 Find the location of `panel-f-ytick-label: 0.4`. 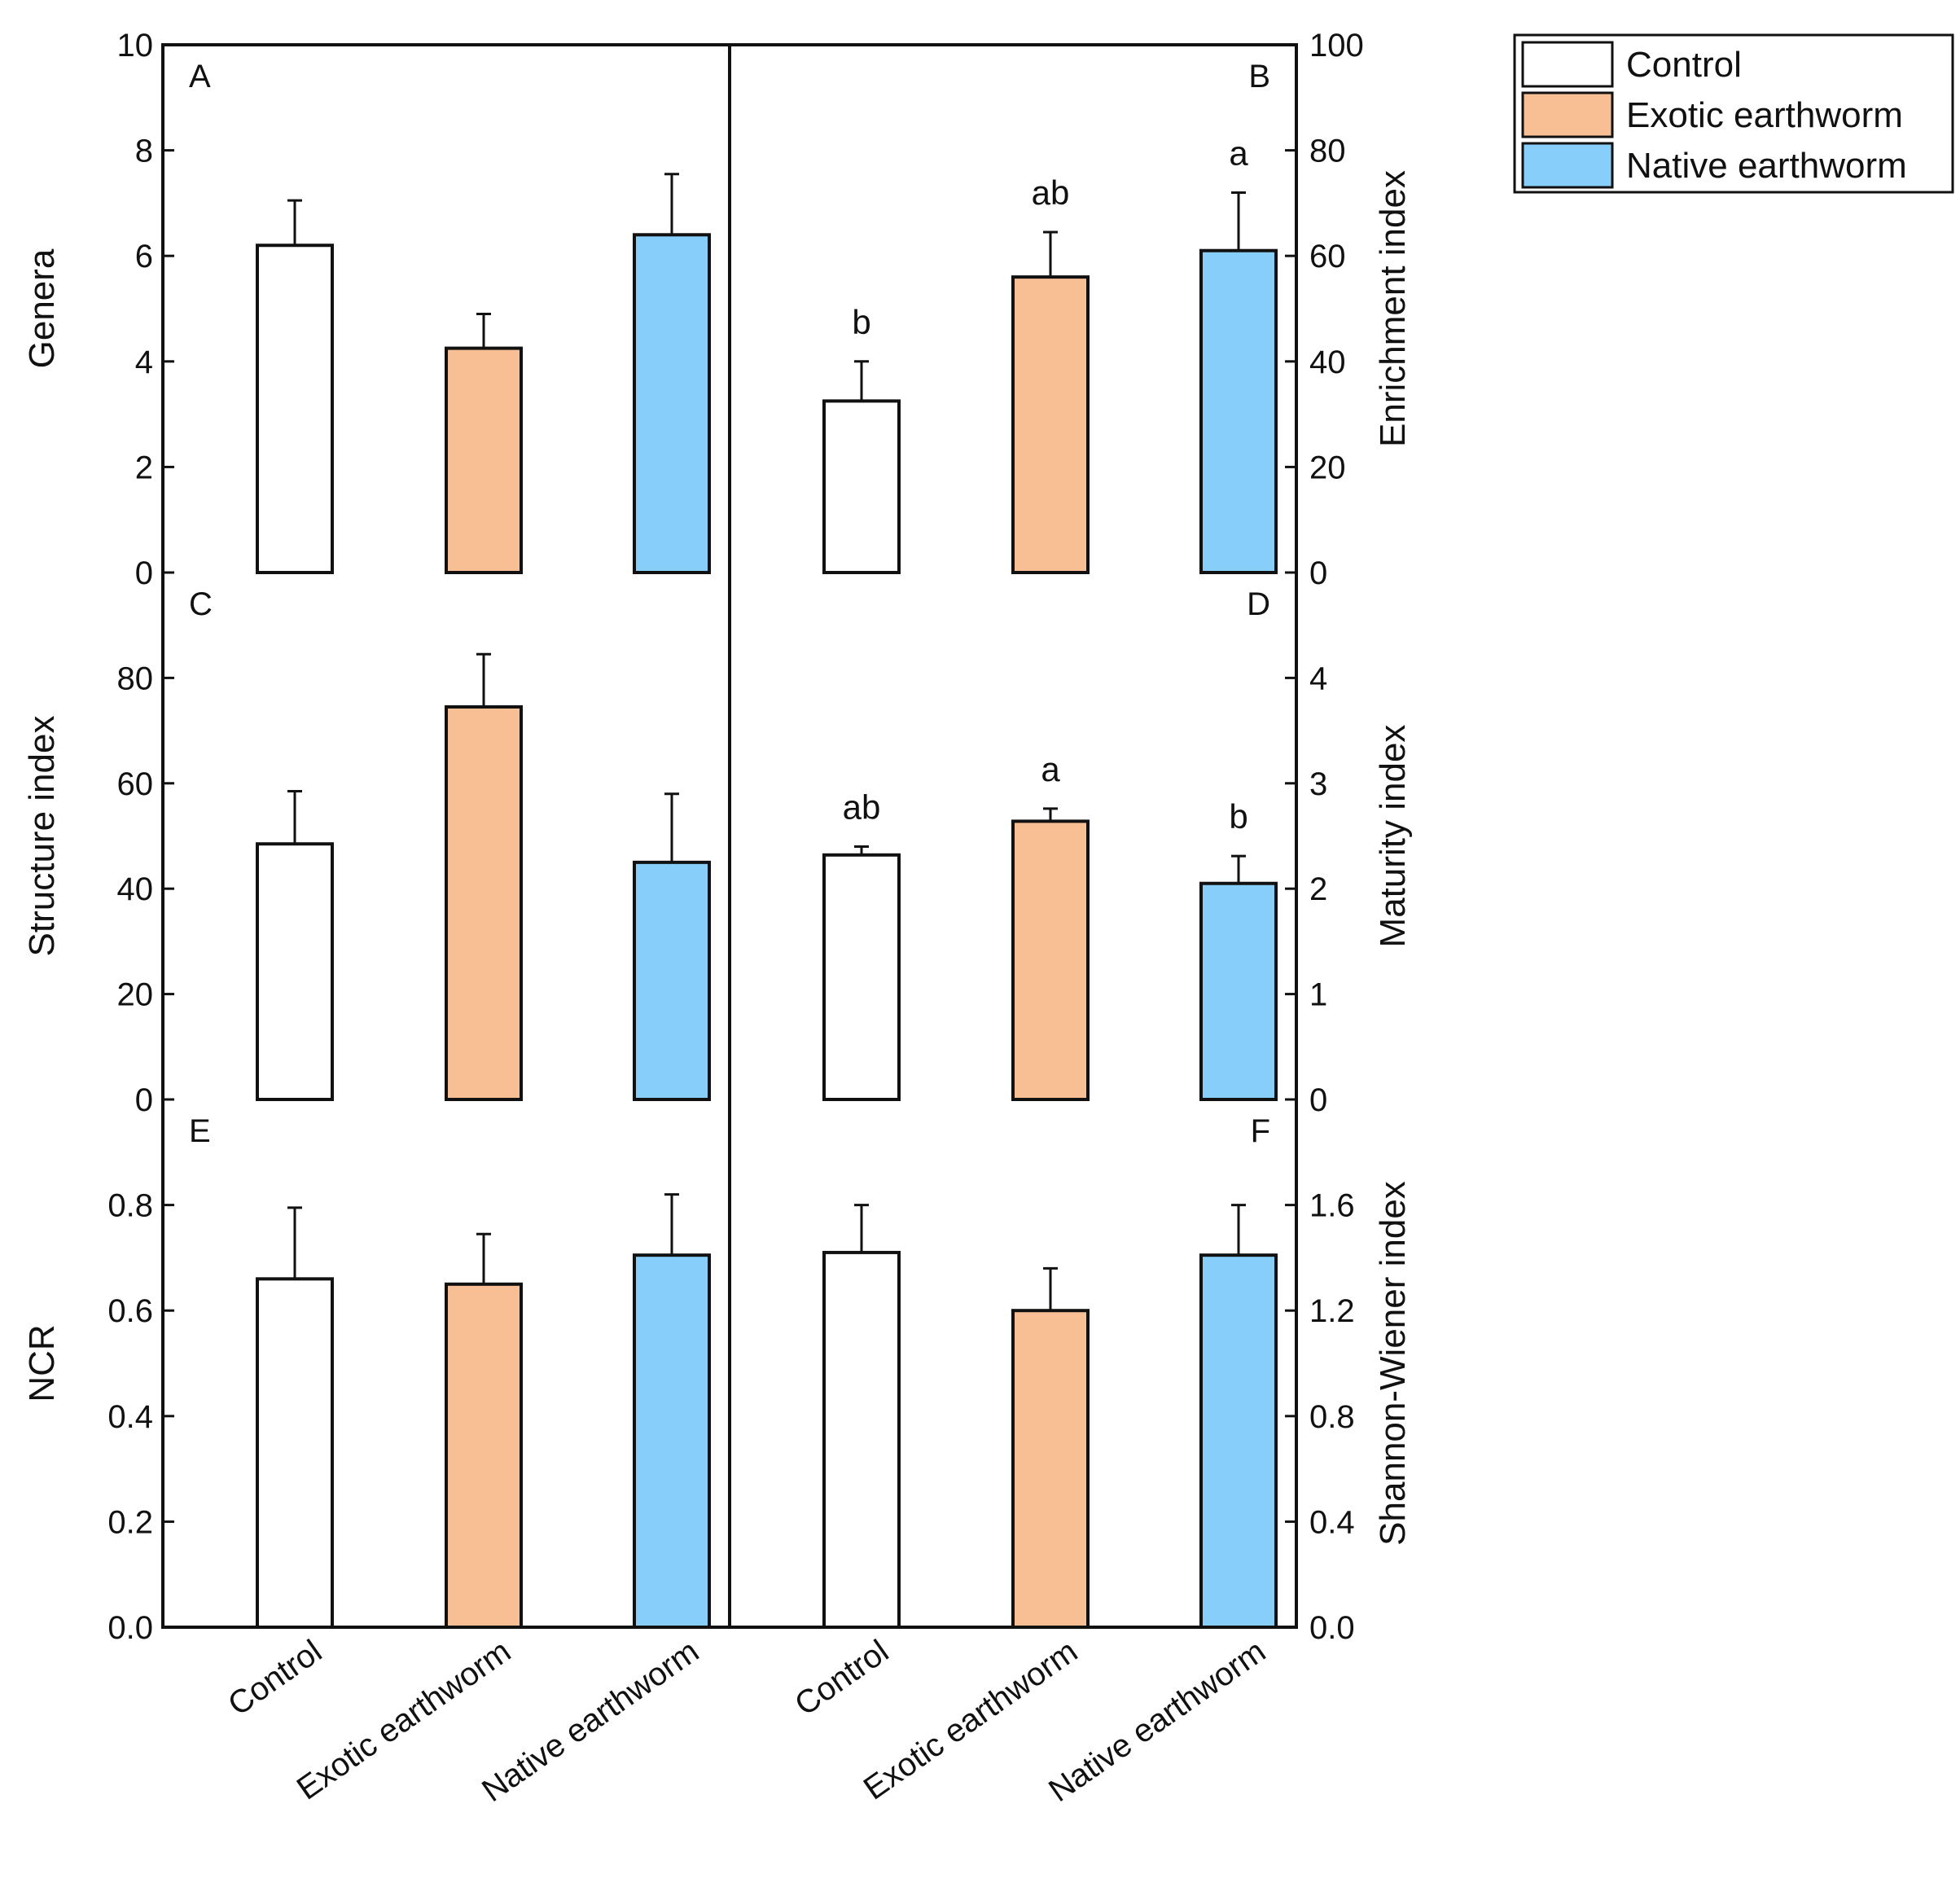

panel-f-ytick-label: 0.4 is located at coordinates (1332, 1522).